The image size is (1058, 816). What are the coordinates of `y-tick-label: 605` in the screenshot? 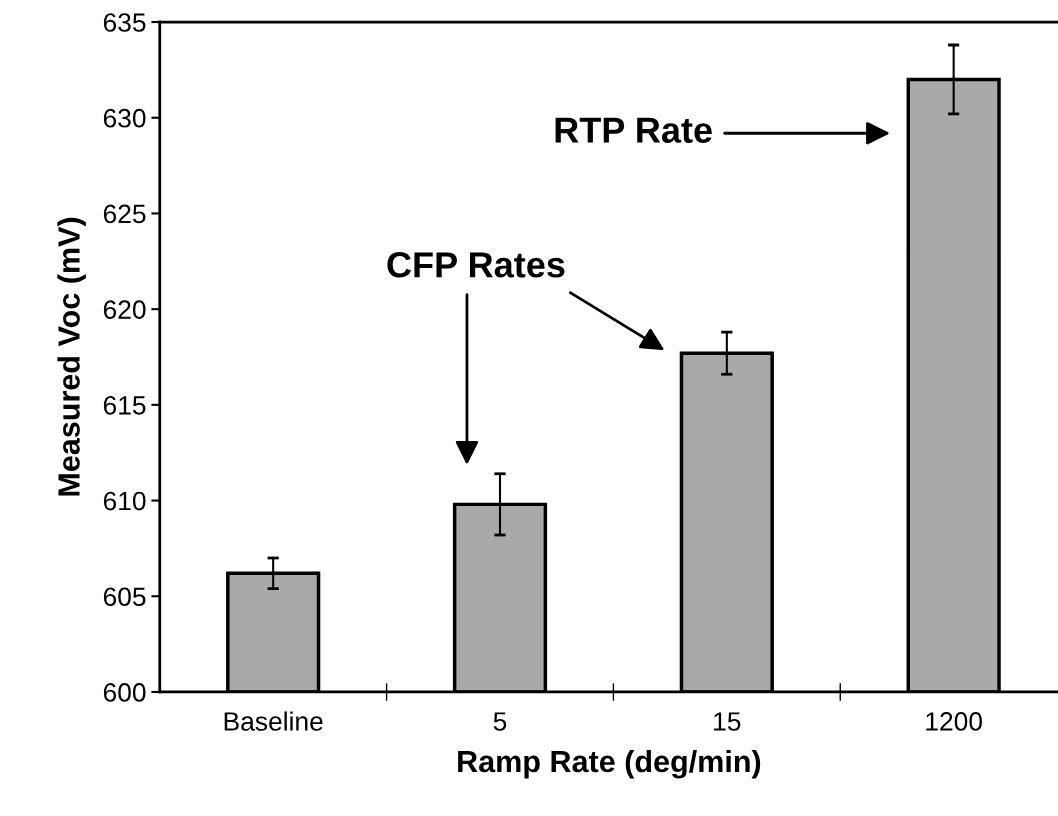 It's located at (124, 597).